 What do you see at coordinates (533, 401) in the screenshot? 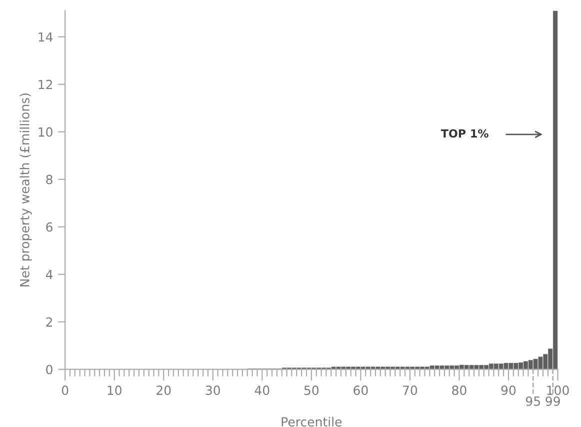
I see `ref-line-label: 95` at bounding box center [533, 401].